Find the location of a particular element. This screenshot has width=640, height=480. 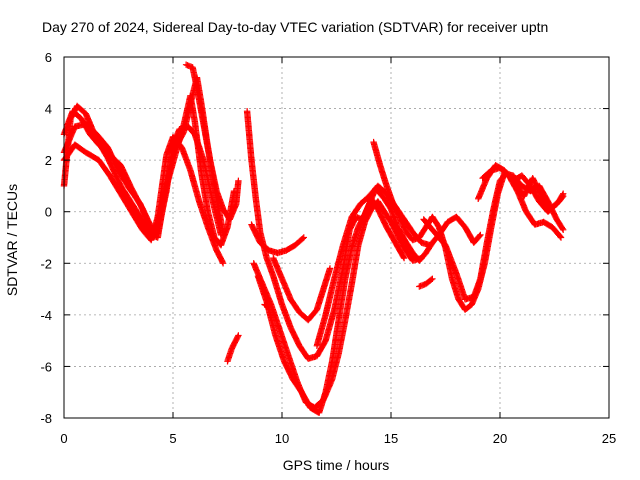

x-tick-label: 25 is located at coordinates (609, 438).